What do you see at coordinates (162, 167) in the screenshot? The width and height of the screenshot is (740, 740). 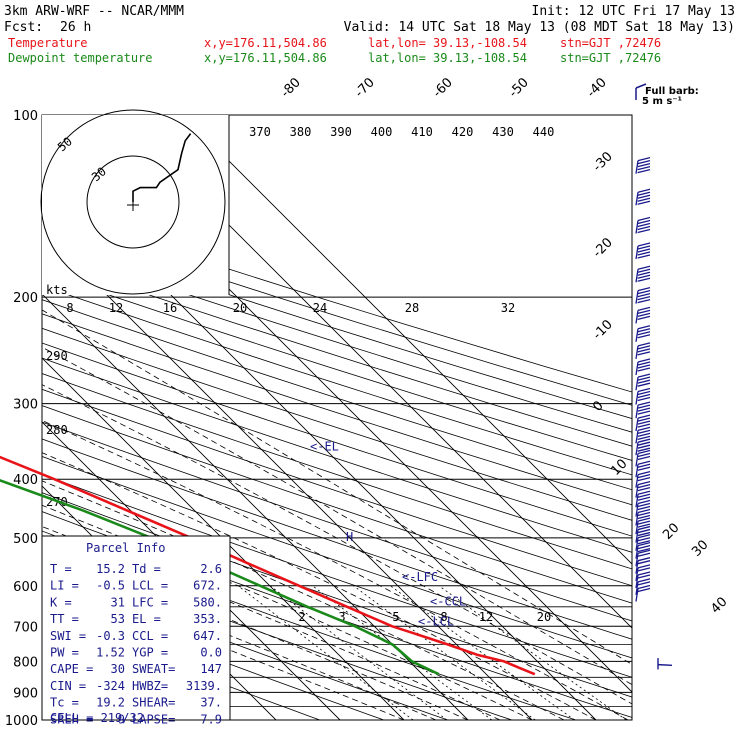 I see `hodograph-trace` at bounding box center [162, 167].